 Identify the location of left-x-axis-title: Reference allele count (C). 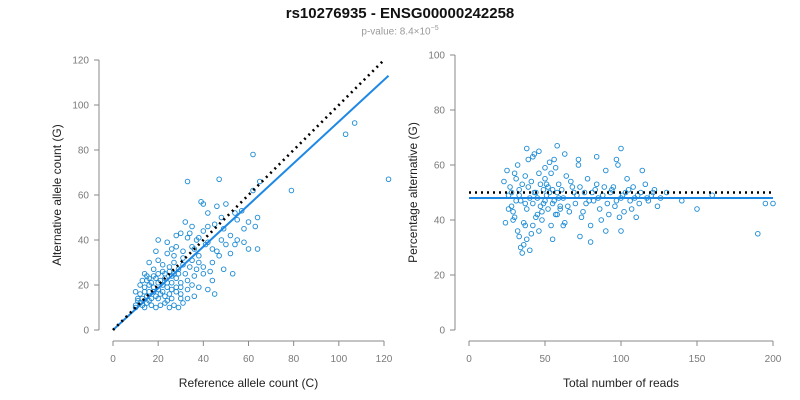
(248, 383).